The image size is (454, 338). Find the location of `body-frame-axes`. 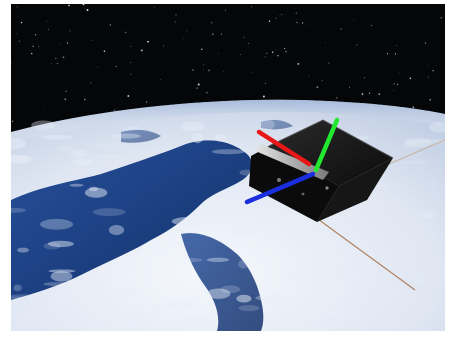

body-frame-axes is located at coordinates (292, 161).